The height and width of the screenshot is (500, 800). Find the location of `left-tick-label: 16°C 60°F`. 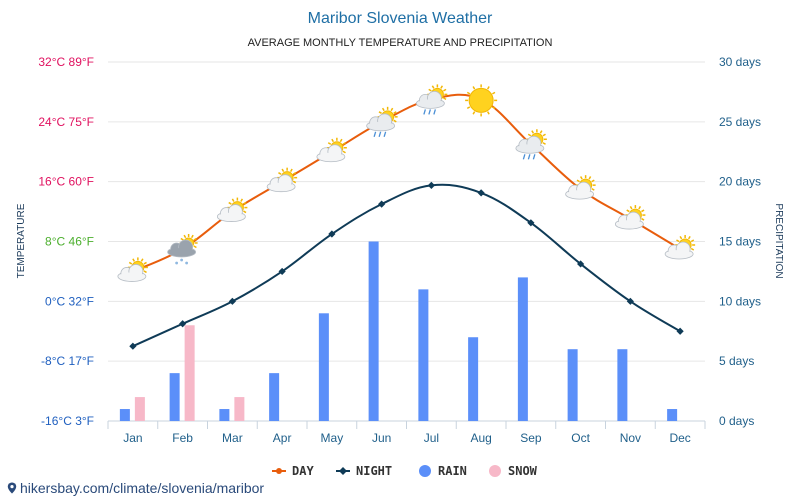

left-tick-label: 16°C 60°F is located at coordinates (66, 182).